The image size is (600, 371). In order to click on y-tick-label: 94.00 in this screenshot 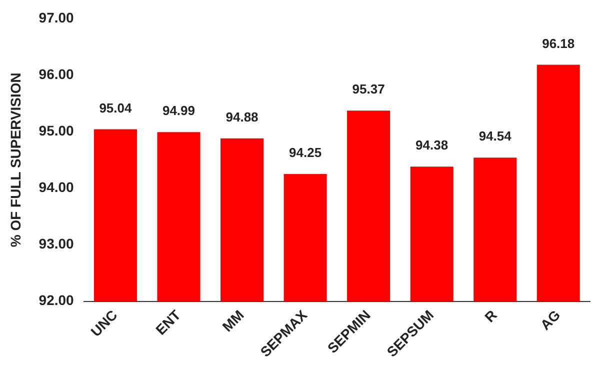, I will do `click(56, 187)`.